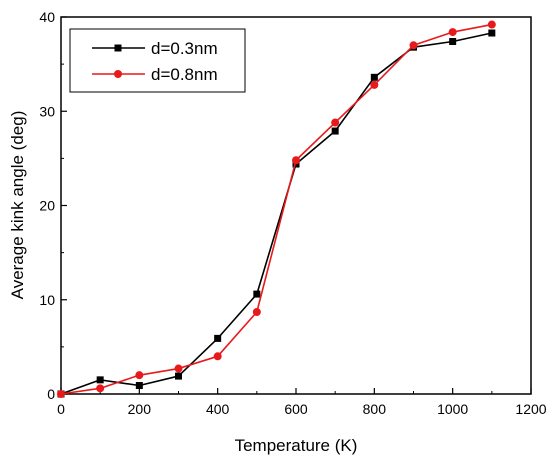 Image resolution: width=550 pixels, height=461 pixels. Describe the element at coordinates (47, 300) in the screenshot. I see `y-tick-label: 10` at that location.